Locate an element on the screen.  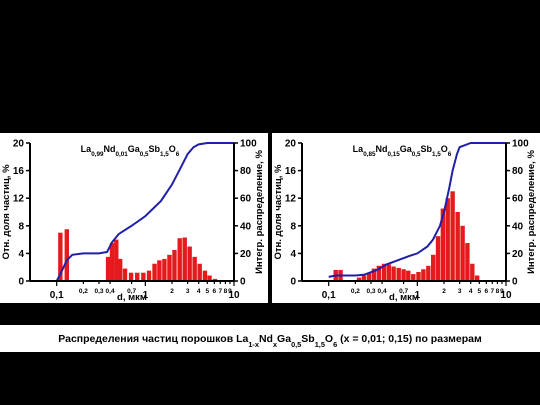
caption-part: Sb is located at coordinates (307, 339).